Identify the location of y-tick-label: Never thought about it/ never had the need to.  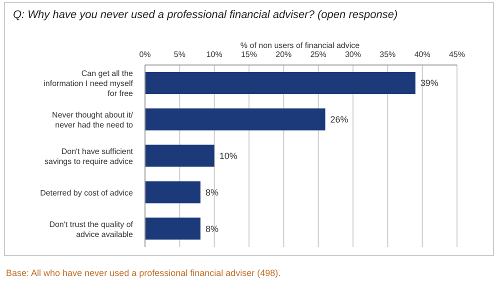
(93, 120).